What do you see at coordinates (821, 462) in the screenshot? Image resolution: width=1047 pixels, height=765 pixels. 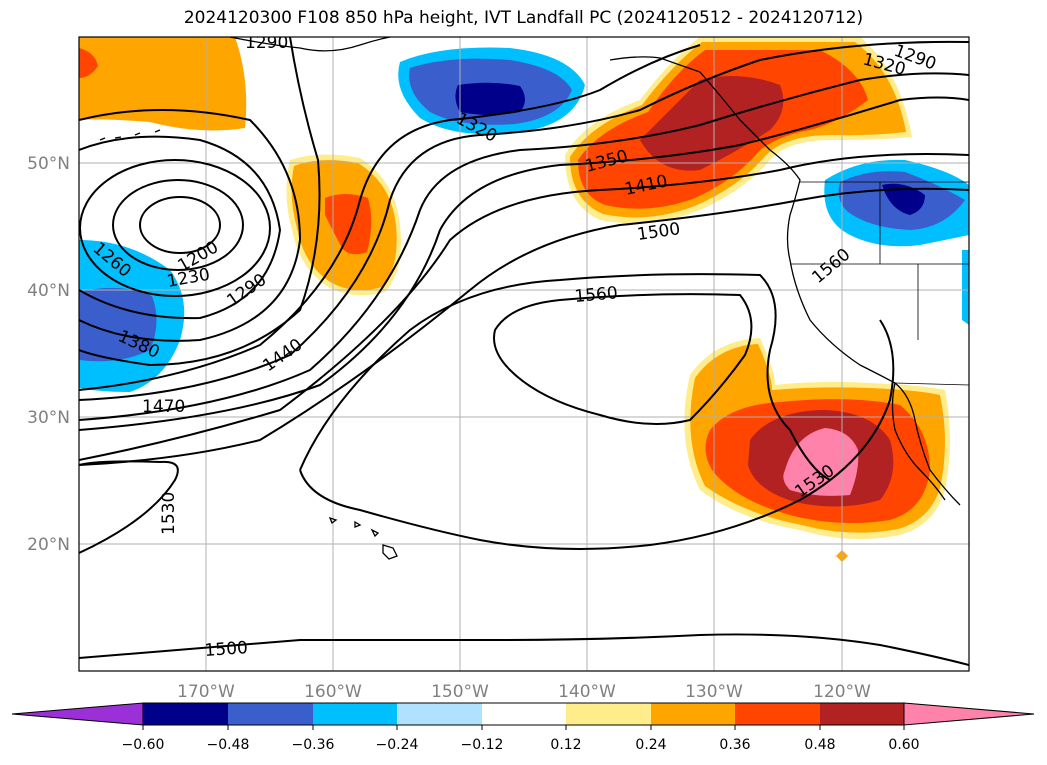 I see `shade-positive-se-core` at bounding box center [821, 462].